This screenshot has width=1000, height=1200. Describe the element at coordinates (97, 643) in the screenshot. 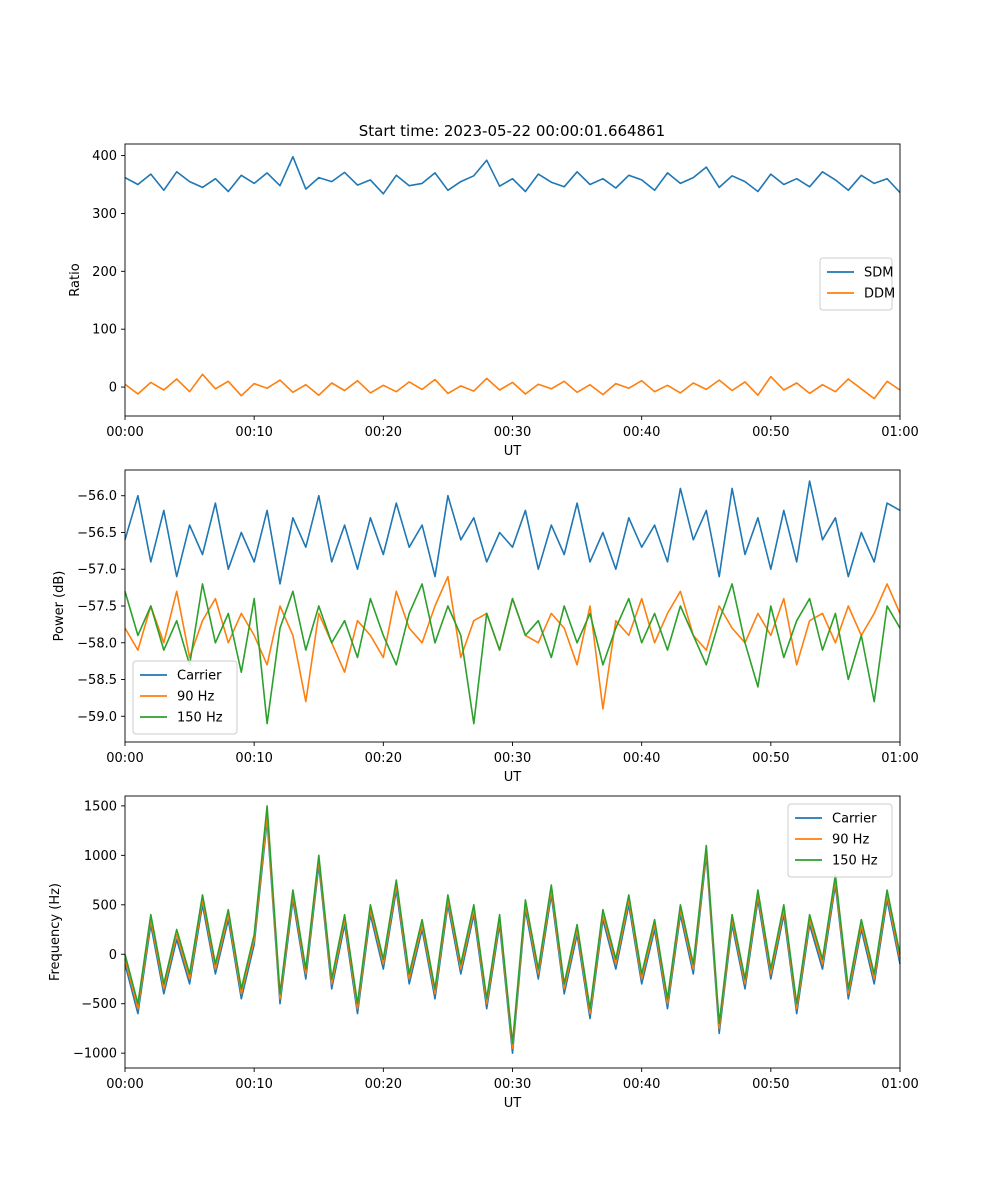

I see `y-tick-label: −58.0` at that location.